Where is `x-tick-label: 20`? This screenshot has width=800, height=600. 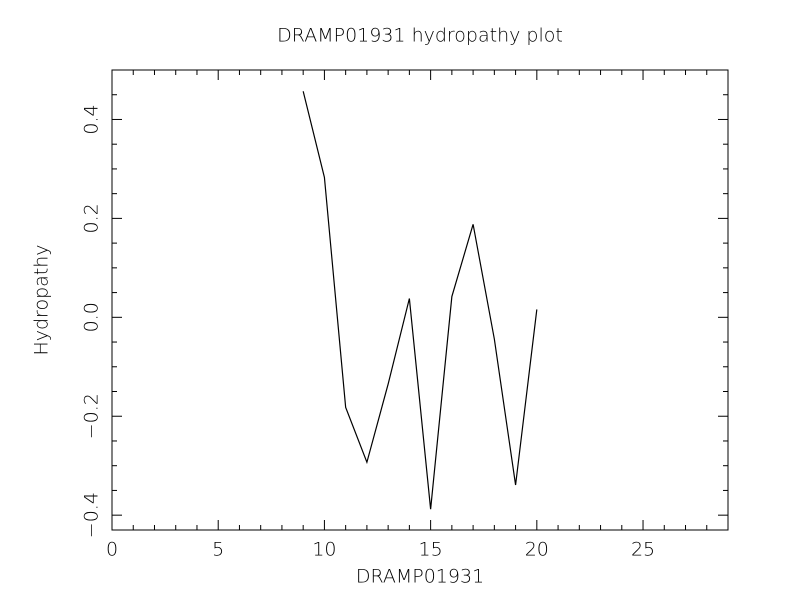
x-tick-label: 20 is located at coordinates (537, 550).